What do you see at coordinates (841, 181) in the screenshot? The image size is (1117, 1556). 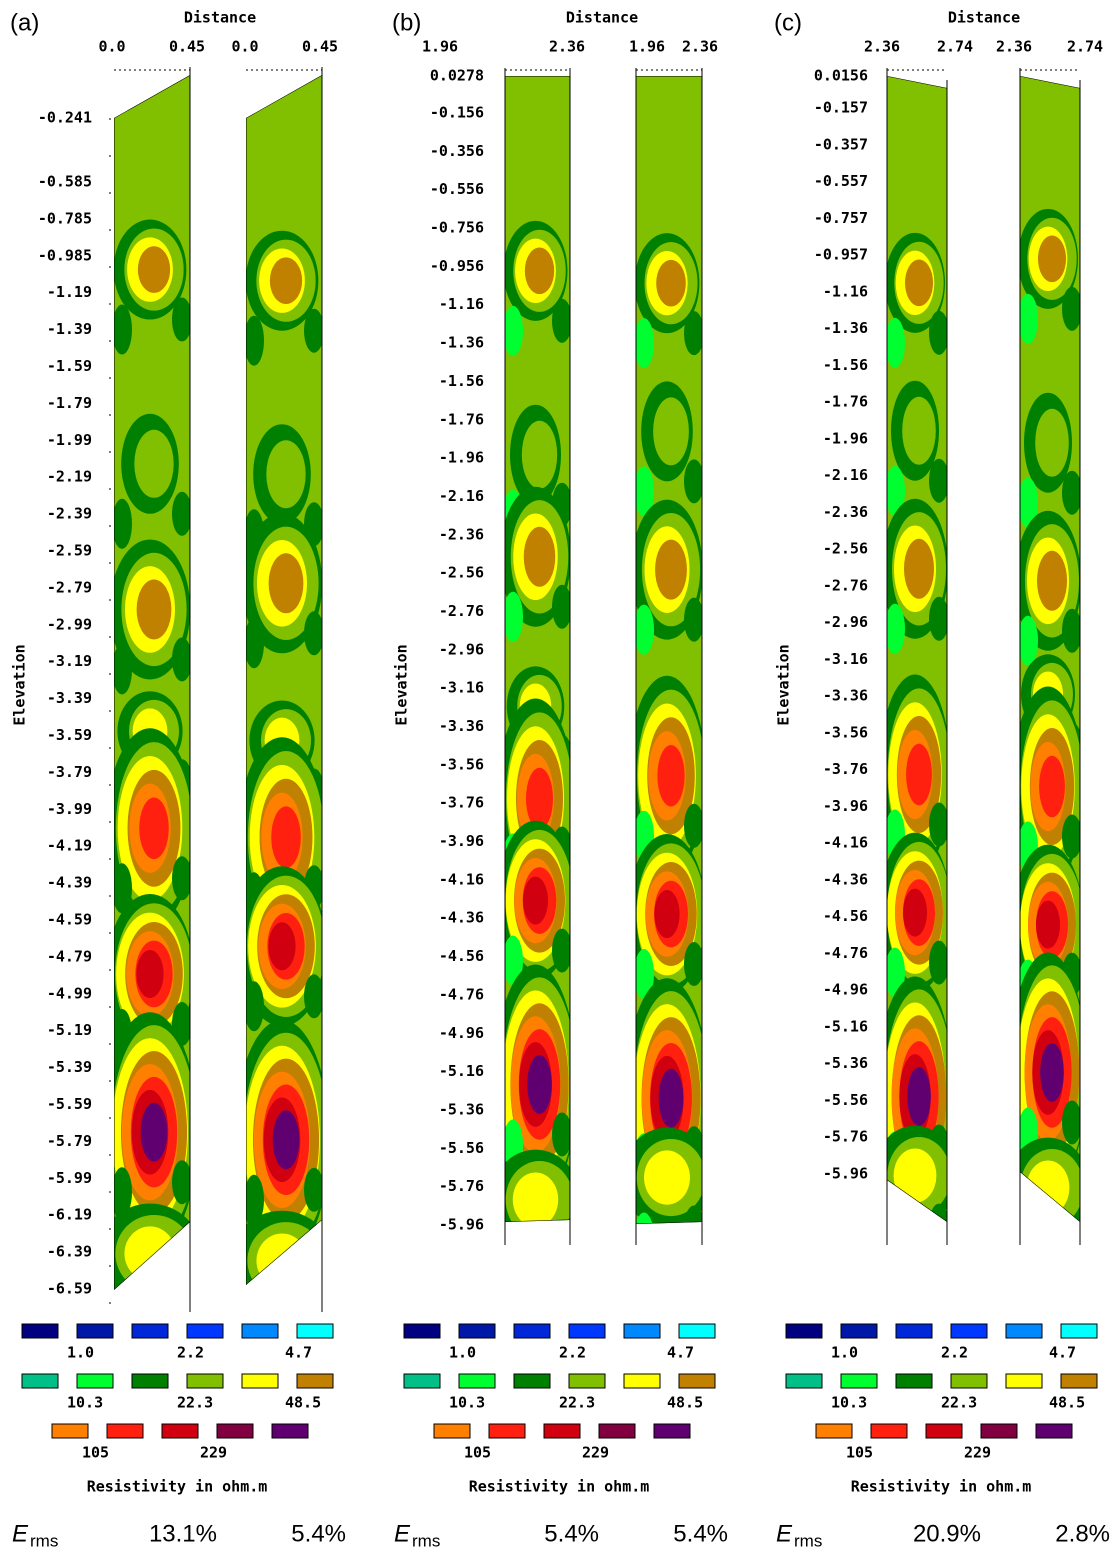 I see `y-tick-label: -0.557` at bounding box center [841, 181].